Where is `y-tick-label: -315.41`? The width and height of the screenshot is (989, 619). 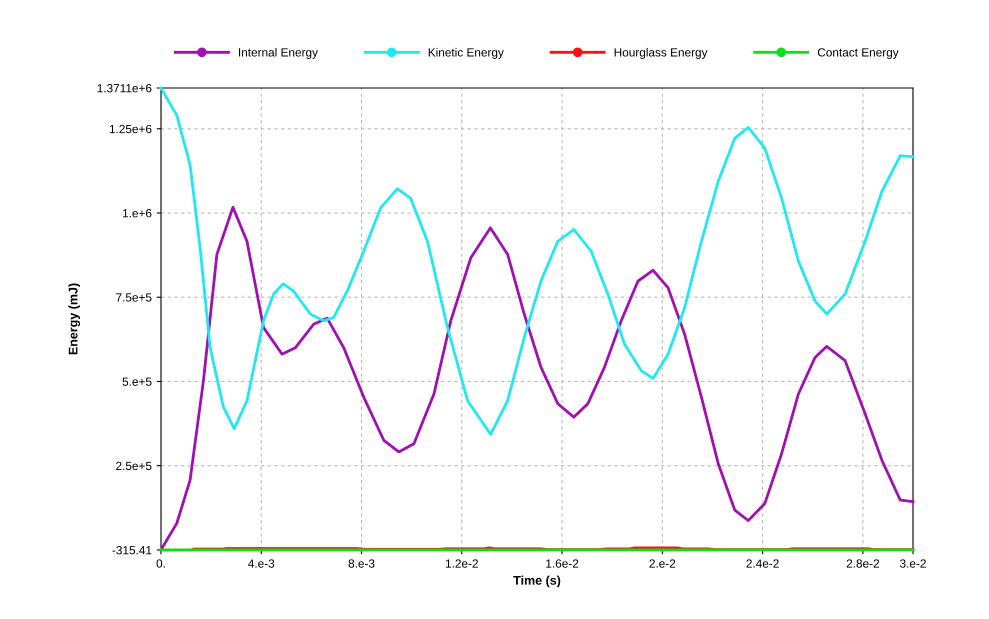
y-tick-label: -315.41 is located at coordinates (132, 550).